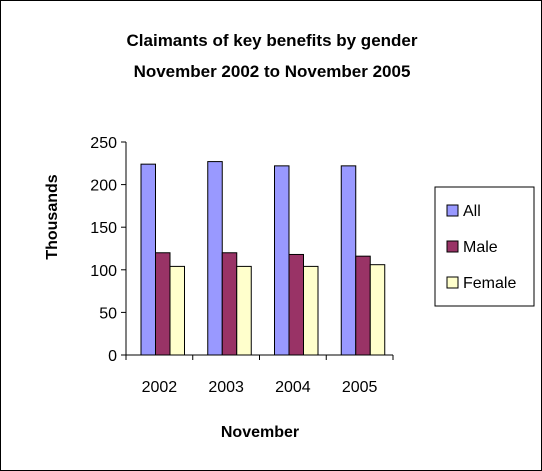 The width and height of the screenshot is (542, 471). What do you see at coordinates (360, 387) in the screenshot?
I see `x-tick-label: 2005` at bounding box center [360, 387].